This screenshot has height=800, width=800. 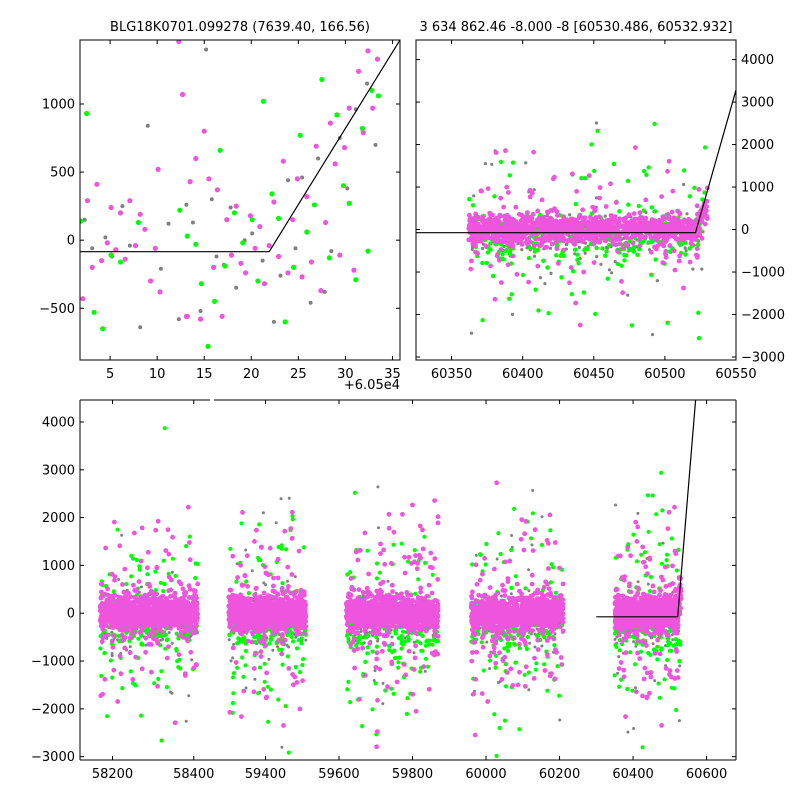 I want to click on y-tick-label: 0, so click(x=745, y=230).